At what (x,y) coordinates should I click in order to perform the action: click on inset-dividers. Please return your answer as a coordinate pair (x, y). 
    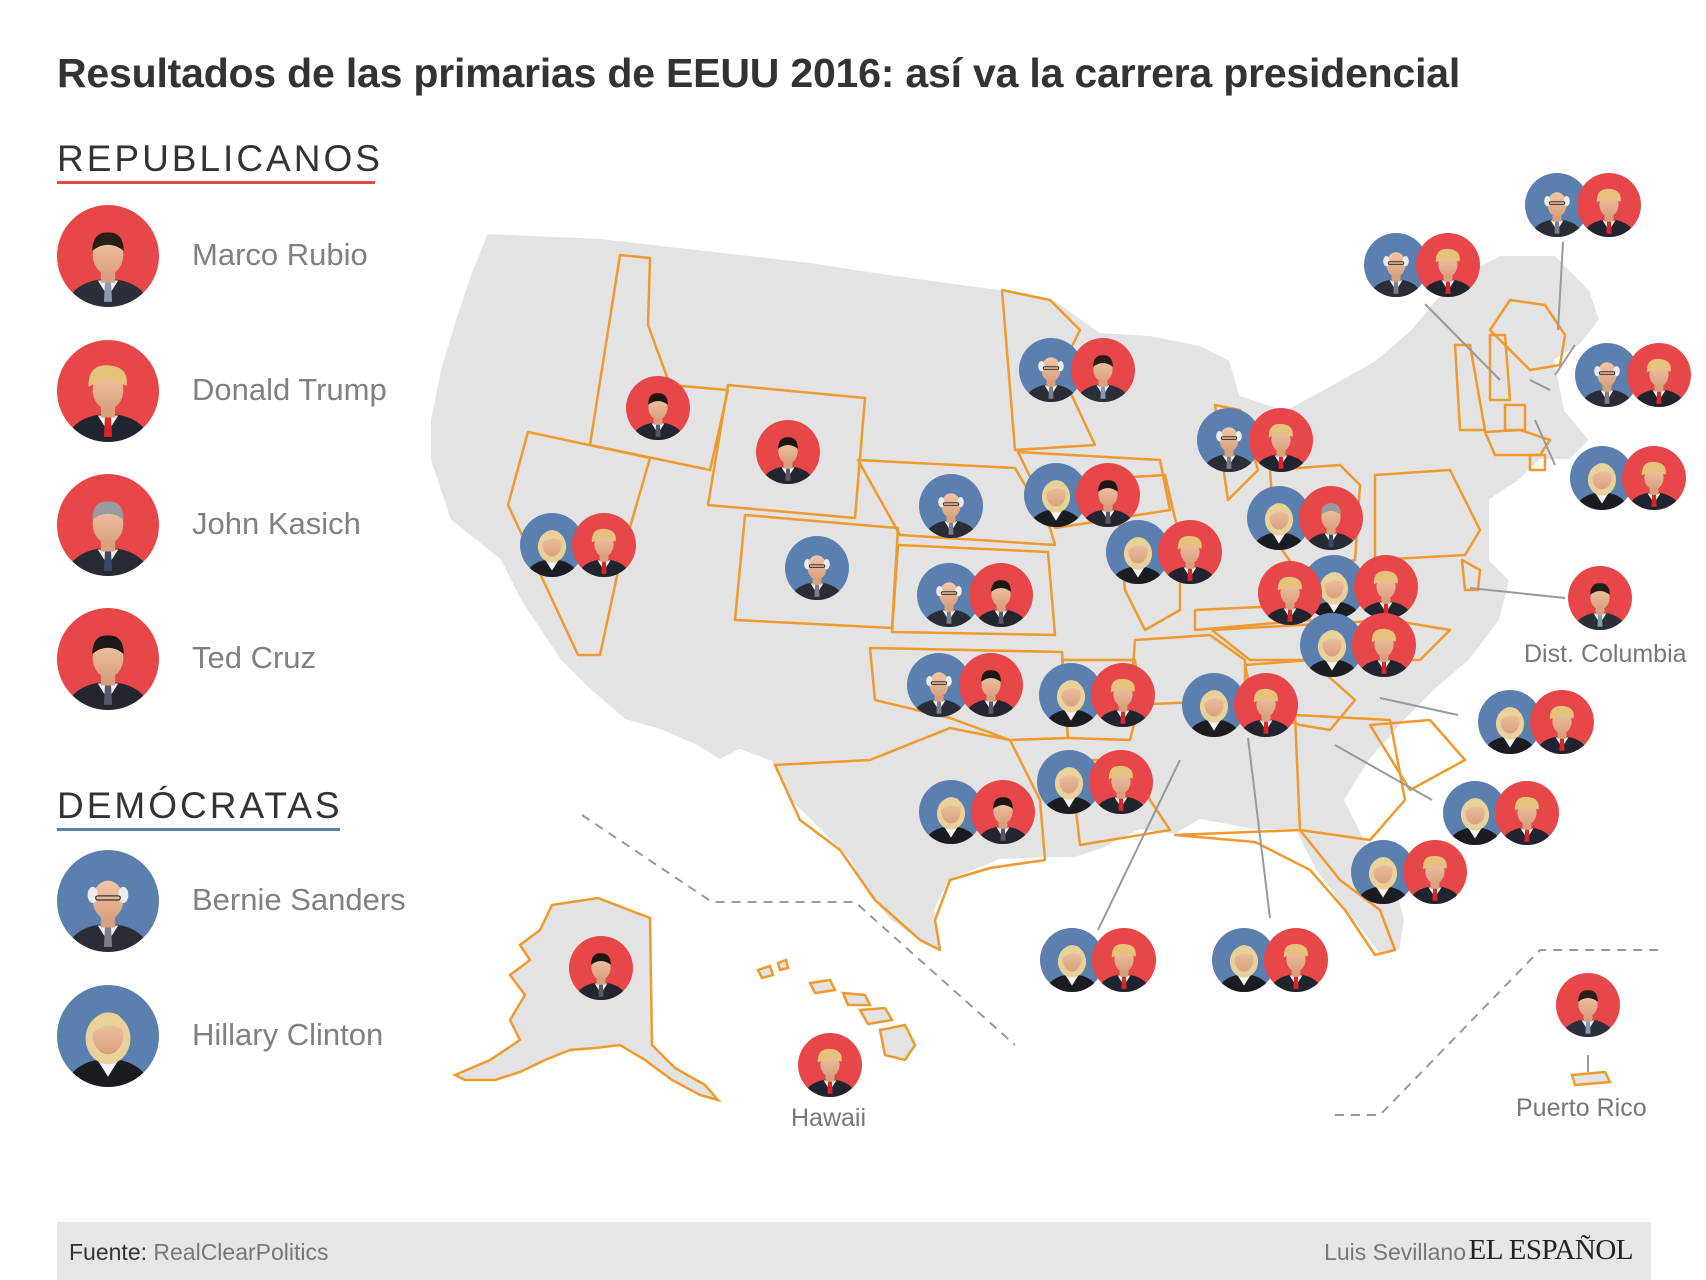
    Looking at the image, I should click on (1120, 965).